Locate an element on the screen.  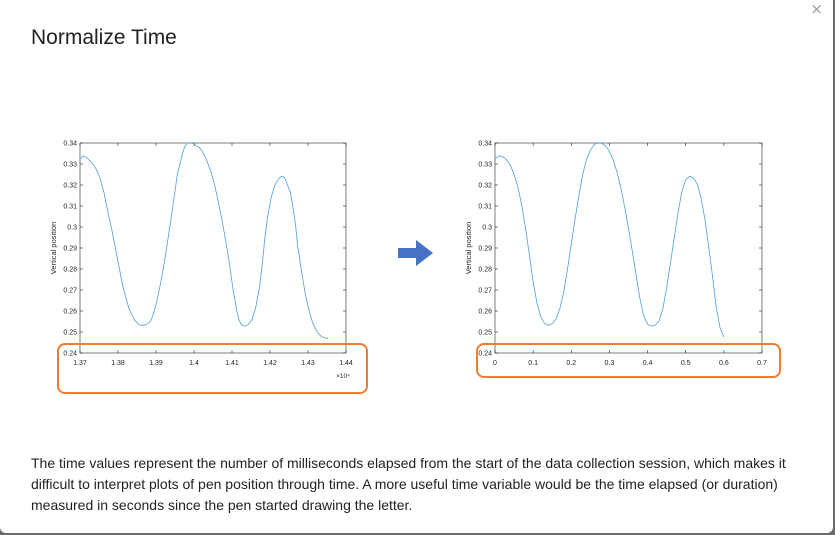
x-tick-label: 1.37 is located at coordinates (80, 363).